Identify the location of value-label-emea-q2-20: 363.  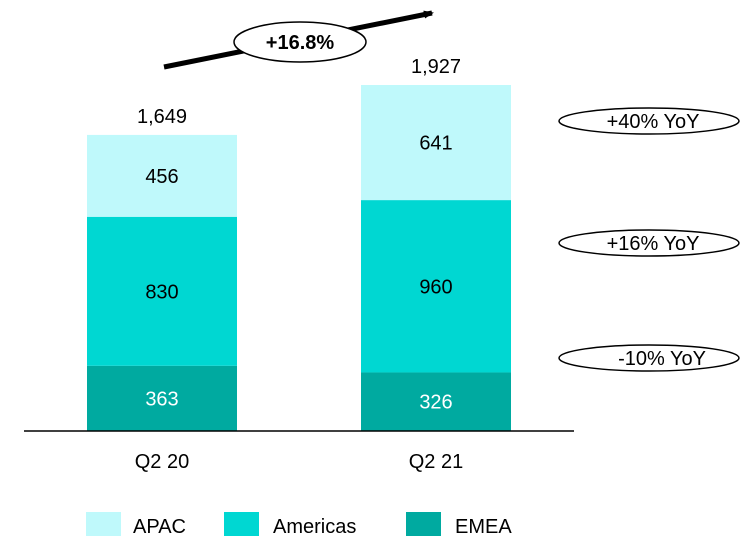
(161, 399).